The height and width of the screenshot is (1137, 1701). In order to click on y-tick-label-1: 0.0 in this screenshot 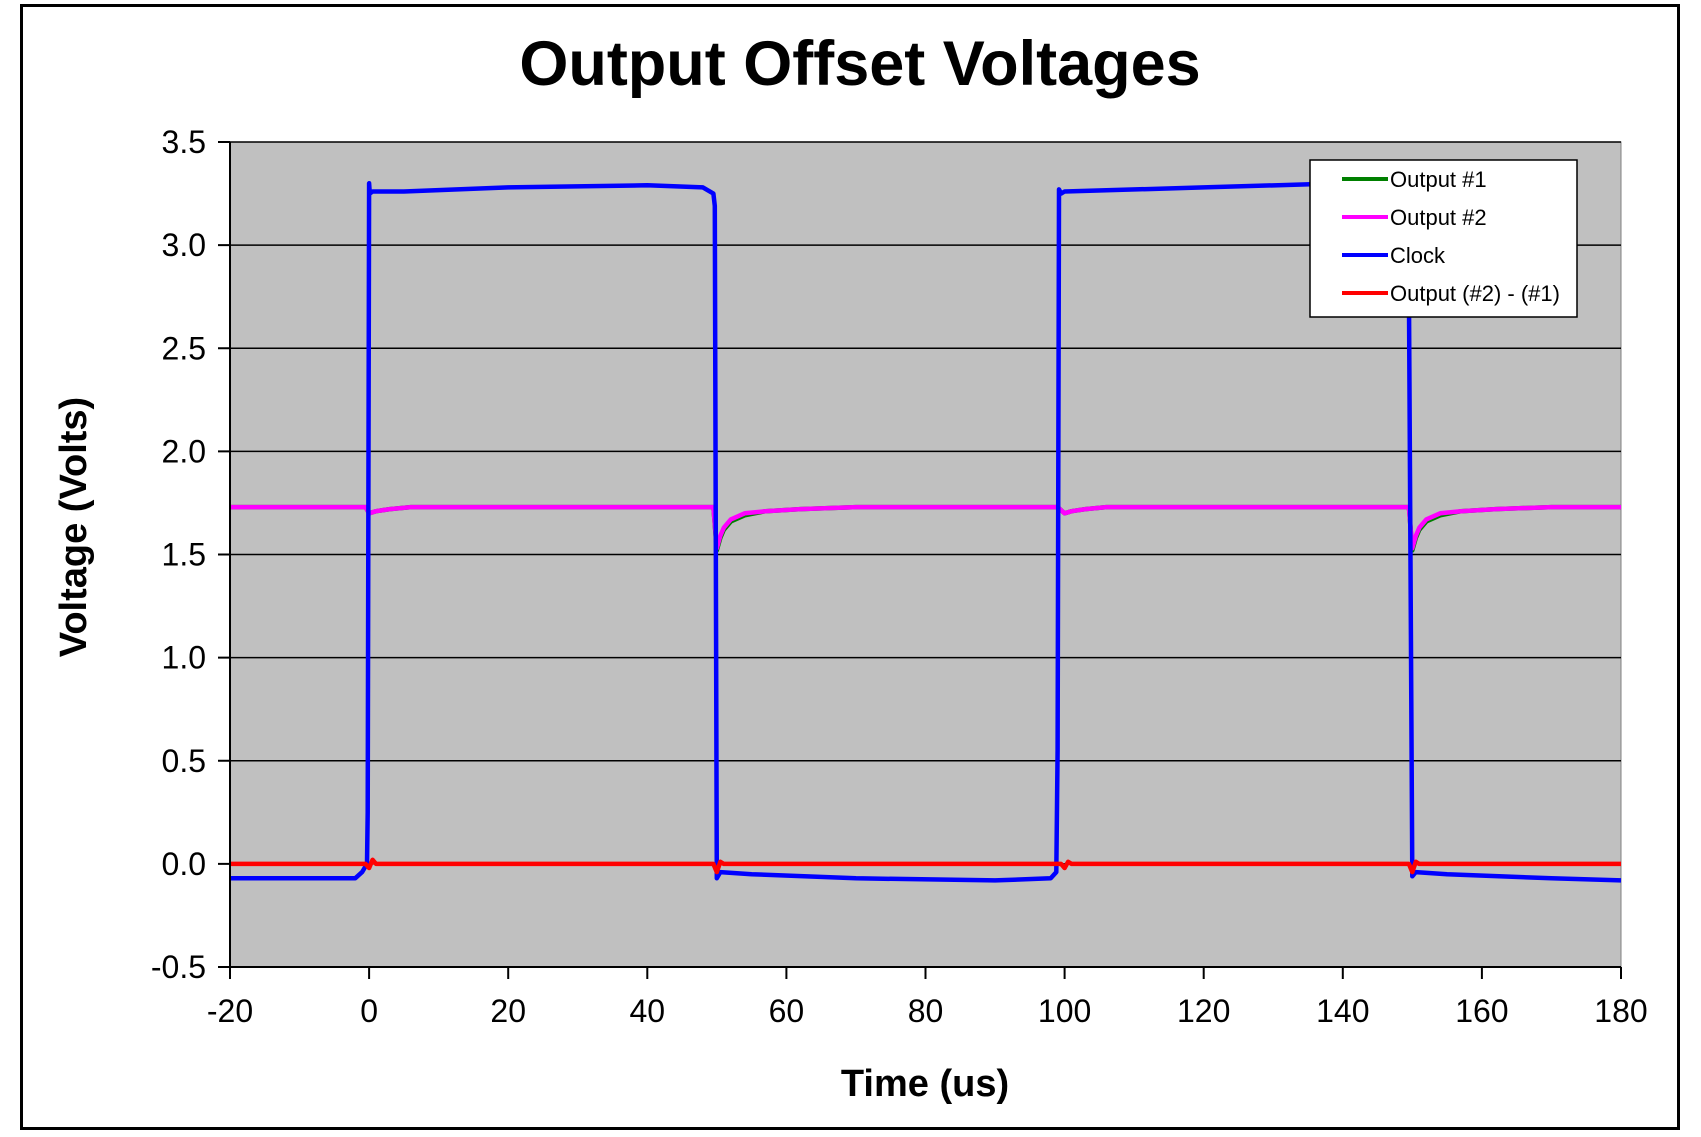, I will do `click(184, 864)`.